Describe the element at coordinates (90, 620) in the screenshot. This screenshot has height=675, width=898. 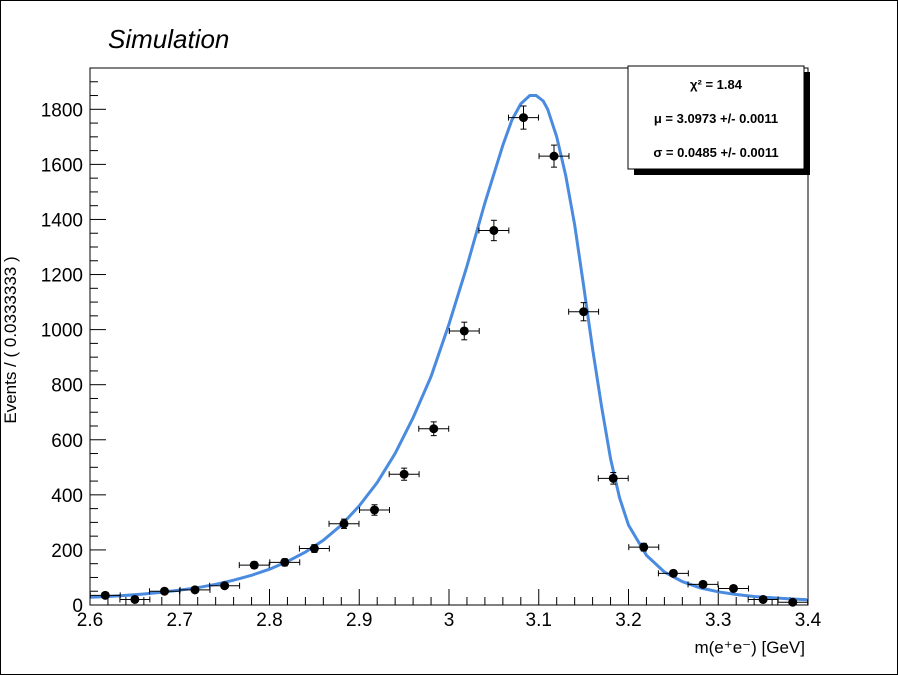
I see `x-tick-label: 2.6` at that location.